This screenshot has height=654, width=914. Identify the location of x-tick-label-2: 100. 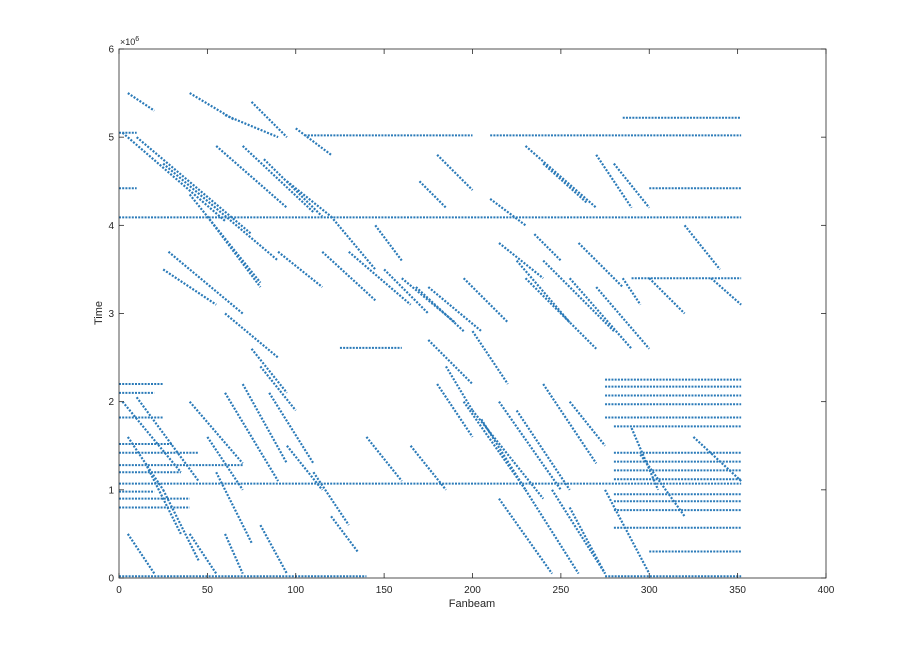
(295, 590).